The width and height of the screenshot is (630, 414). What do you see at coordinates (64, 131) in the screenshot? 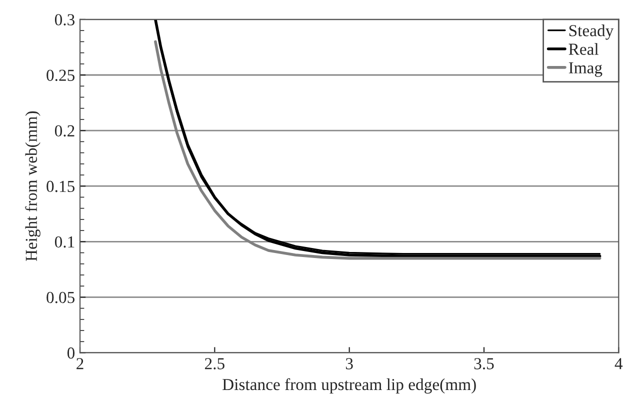
I see `y-tick-label: 0.2` at bounding box center [64, 131].